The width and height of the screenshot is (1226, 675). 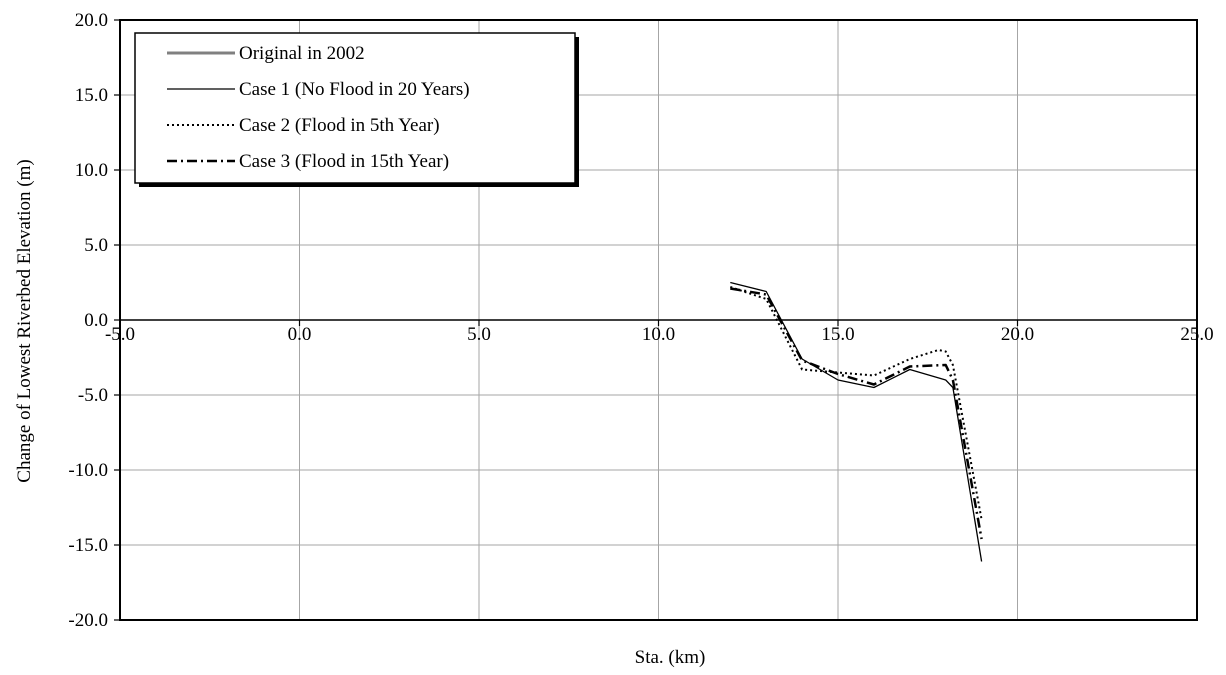 I want to click on y-tick-label: 0.0, so click(x=96, y=320).